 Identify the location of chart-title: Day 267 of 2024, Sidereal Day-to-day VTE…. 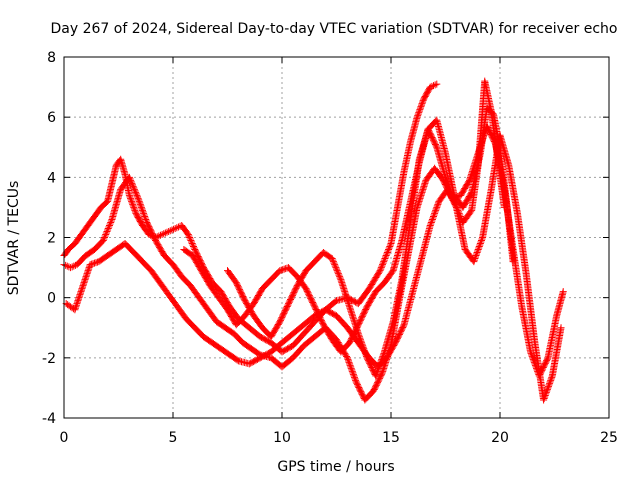
(334, 29).